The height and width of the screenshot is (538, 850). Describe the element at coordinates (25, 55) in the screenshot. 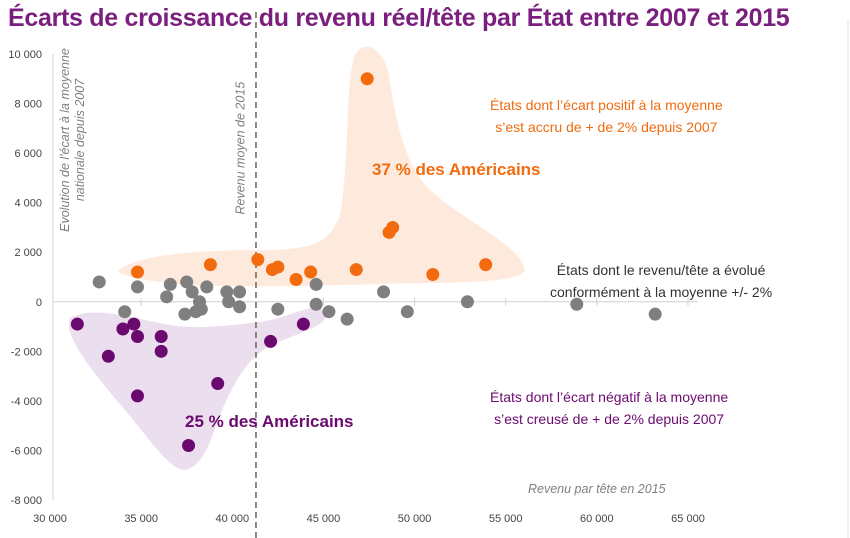

I see `y-tick-label: 10 000` at that location.